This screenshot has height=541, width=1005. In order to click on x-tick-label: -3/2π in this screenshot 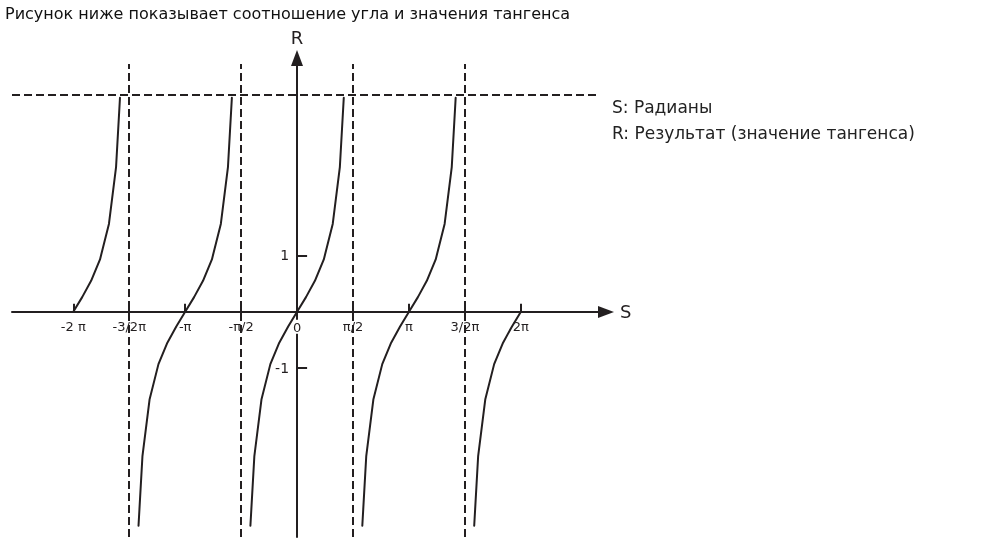, I will do `click(129, 326)`.